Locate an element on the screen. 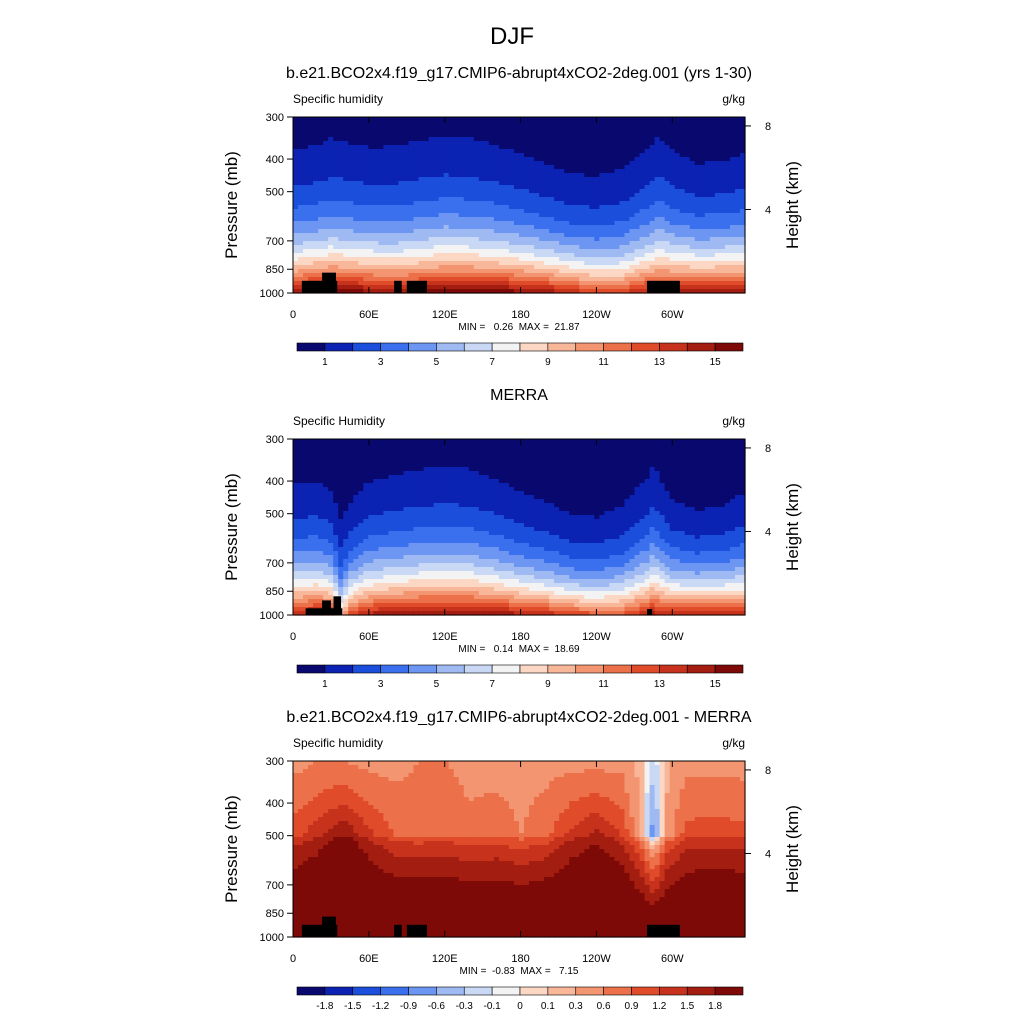 The image size is (1024, 1024). figure-title: DJF is located at coordinates (512, 36).